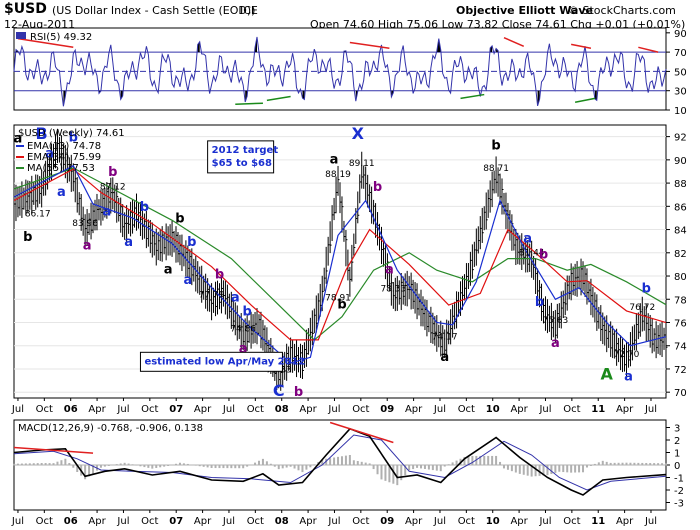  I want to click on macd-x-tick-label: 08, so click(282, 521).